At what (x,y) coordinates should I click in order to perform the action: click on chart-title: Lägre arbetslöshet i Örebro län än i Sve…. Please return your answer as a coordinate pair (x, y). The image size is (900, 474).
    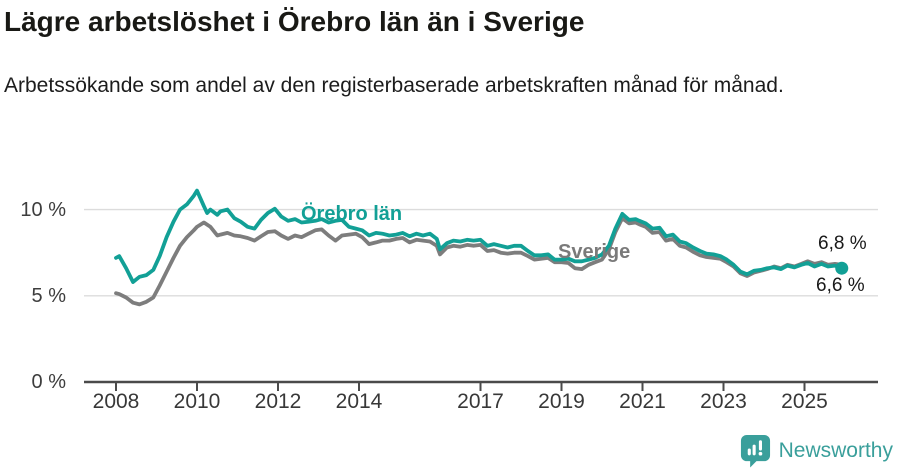
    Looking at the image, I should click on (294, 21).